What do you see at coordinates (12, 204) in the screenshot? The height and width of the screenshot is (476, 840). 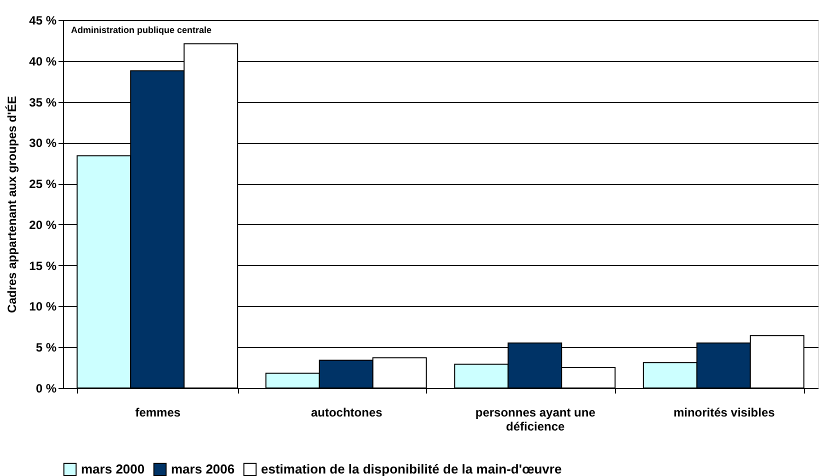 I see `y-axis-title: Cadres appartenant aux groupes d'ÉE` at bounding box center [12, 204].